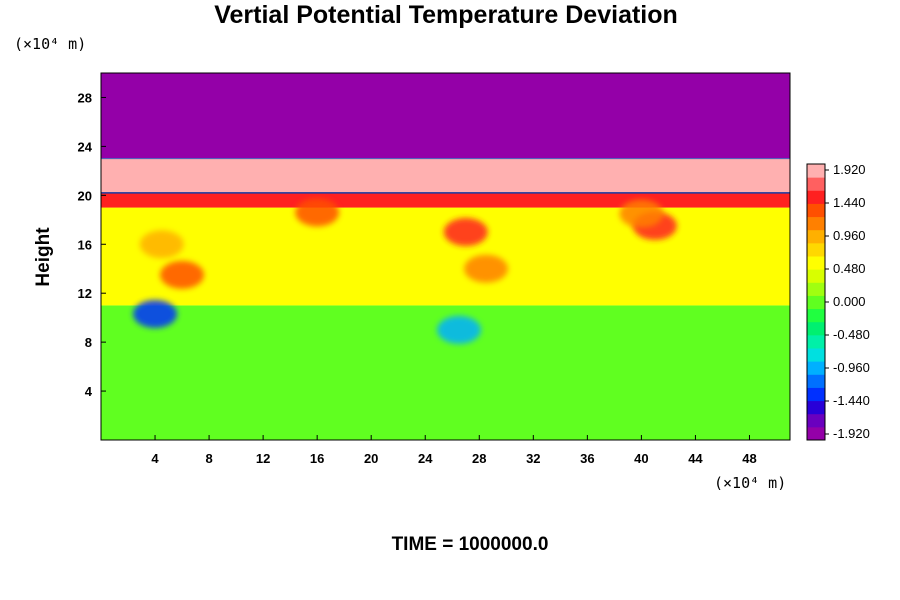 This screenshot has height=600, width=900. What do you see at coordinates (425, 458) in the screenshot?
I see `x-tick-label: 24` at bounding box center [425, 458].